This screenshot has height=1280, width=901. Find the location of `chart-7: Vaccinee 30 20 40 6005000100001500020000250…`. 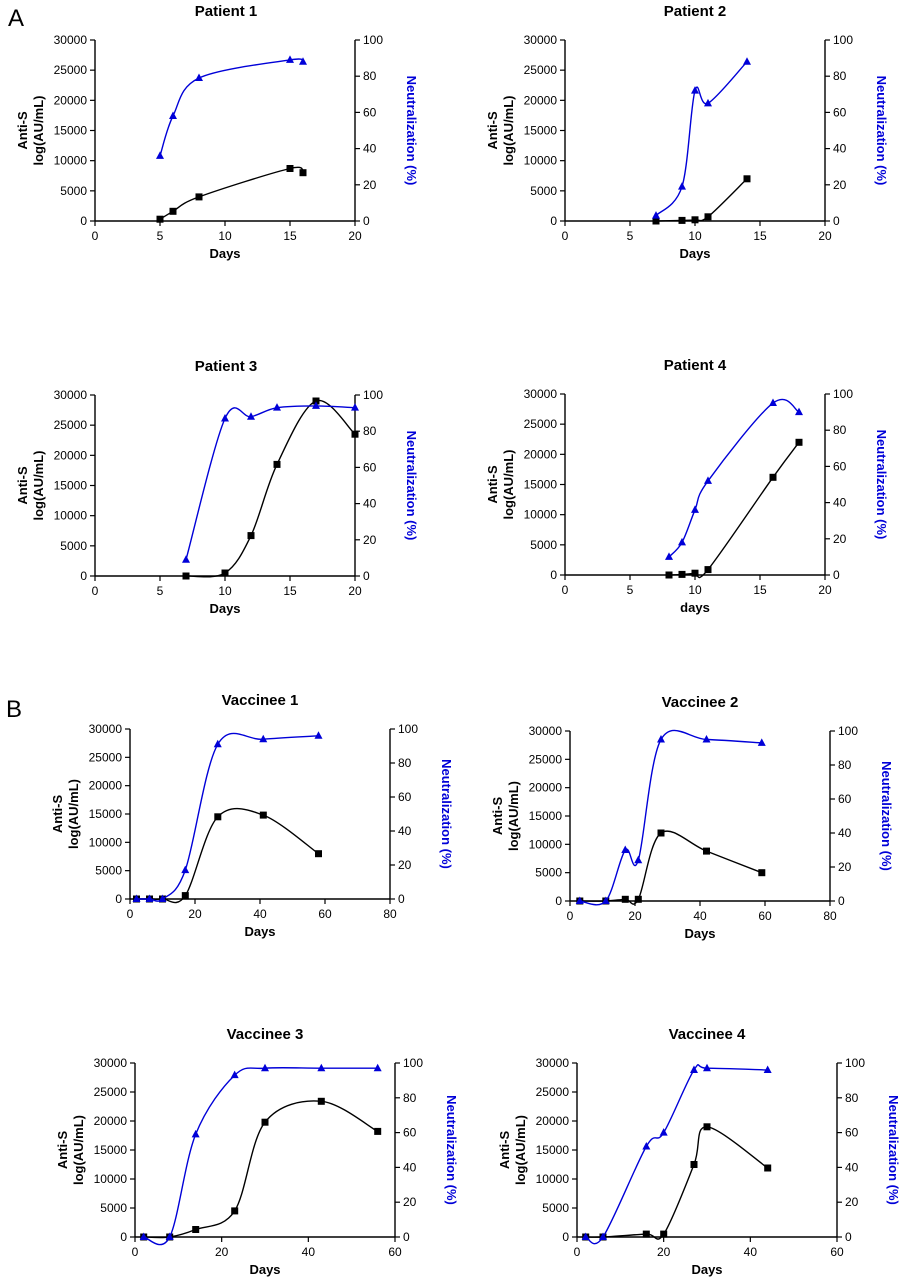

chart-7: Vaccinee 30 20 40 6005000100001500020000250… is located at coordinates (257, 1151).